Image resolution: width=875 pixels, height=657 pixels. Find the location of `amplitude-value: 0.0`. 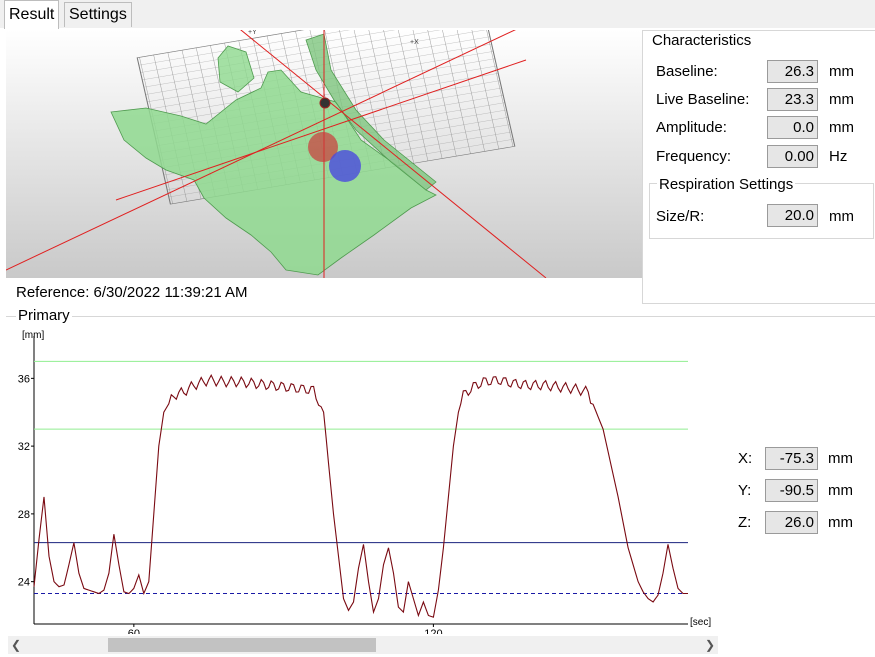

amplitude-value: 0.0 is located at coordinates (792, 127).